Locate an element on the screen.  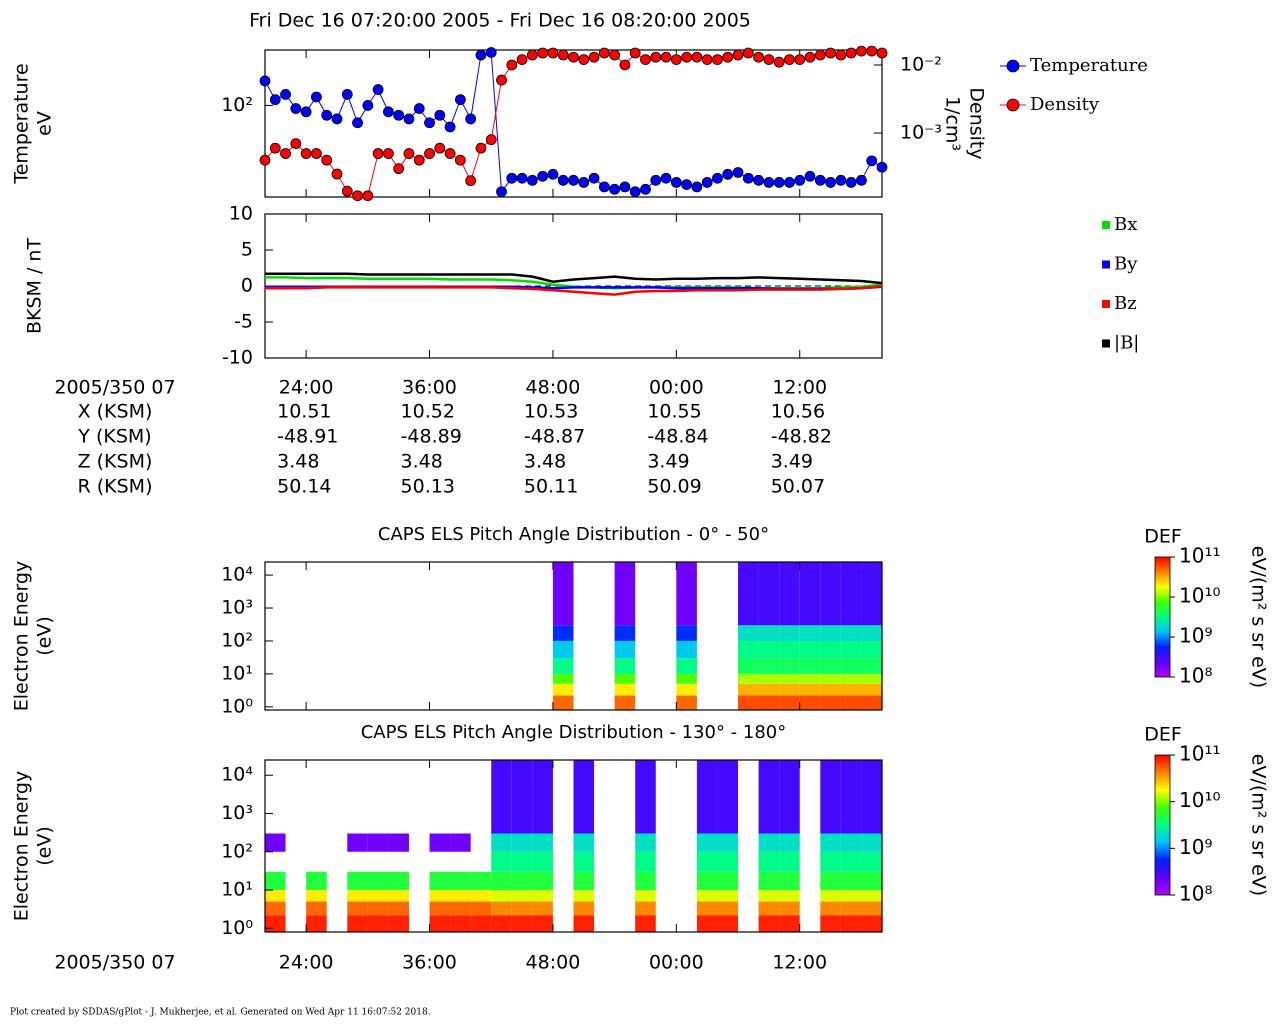
x-tick-label: 48:00 is located at coordinates (553, 963).